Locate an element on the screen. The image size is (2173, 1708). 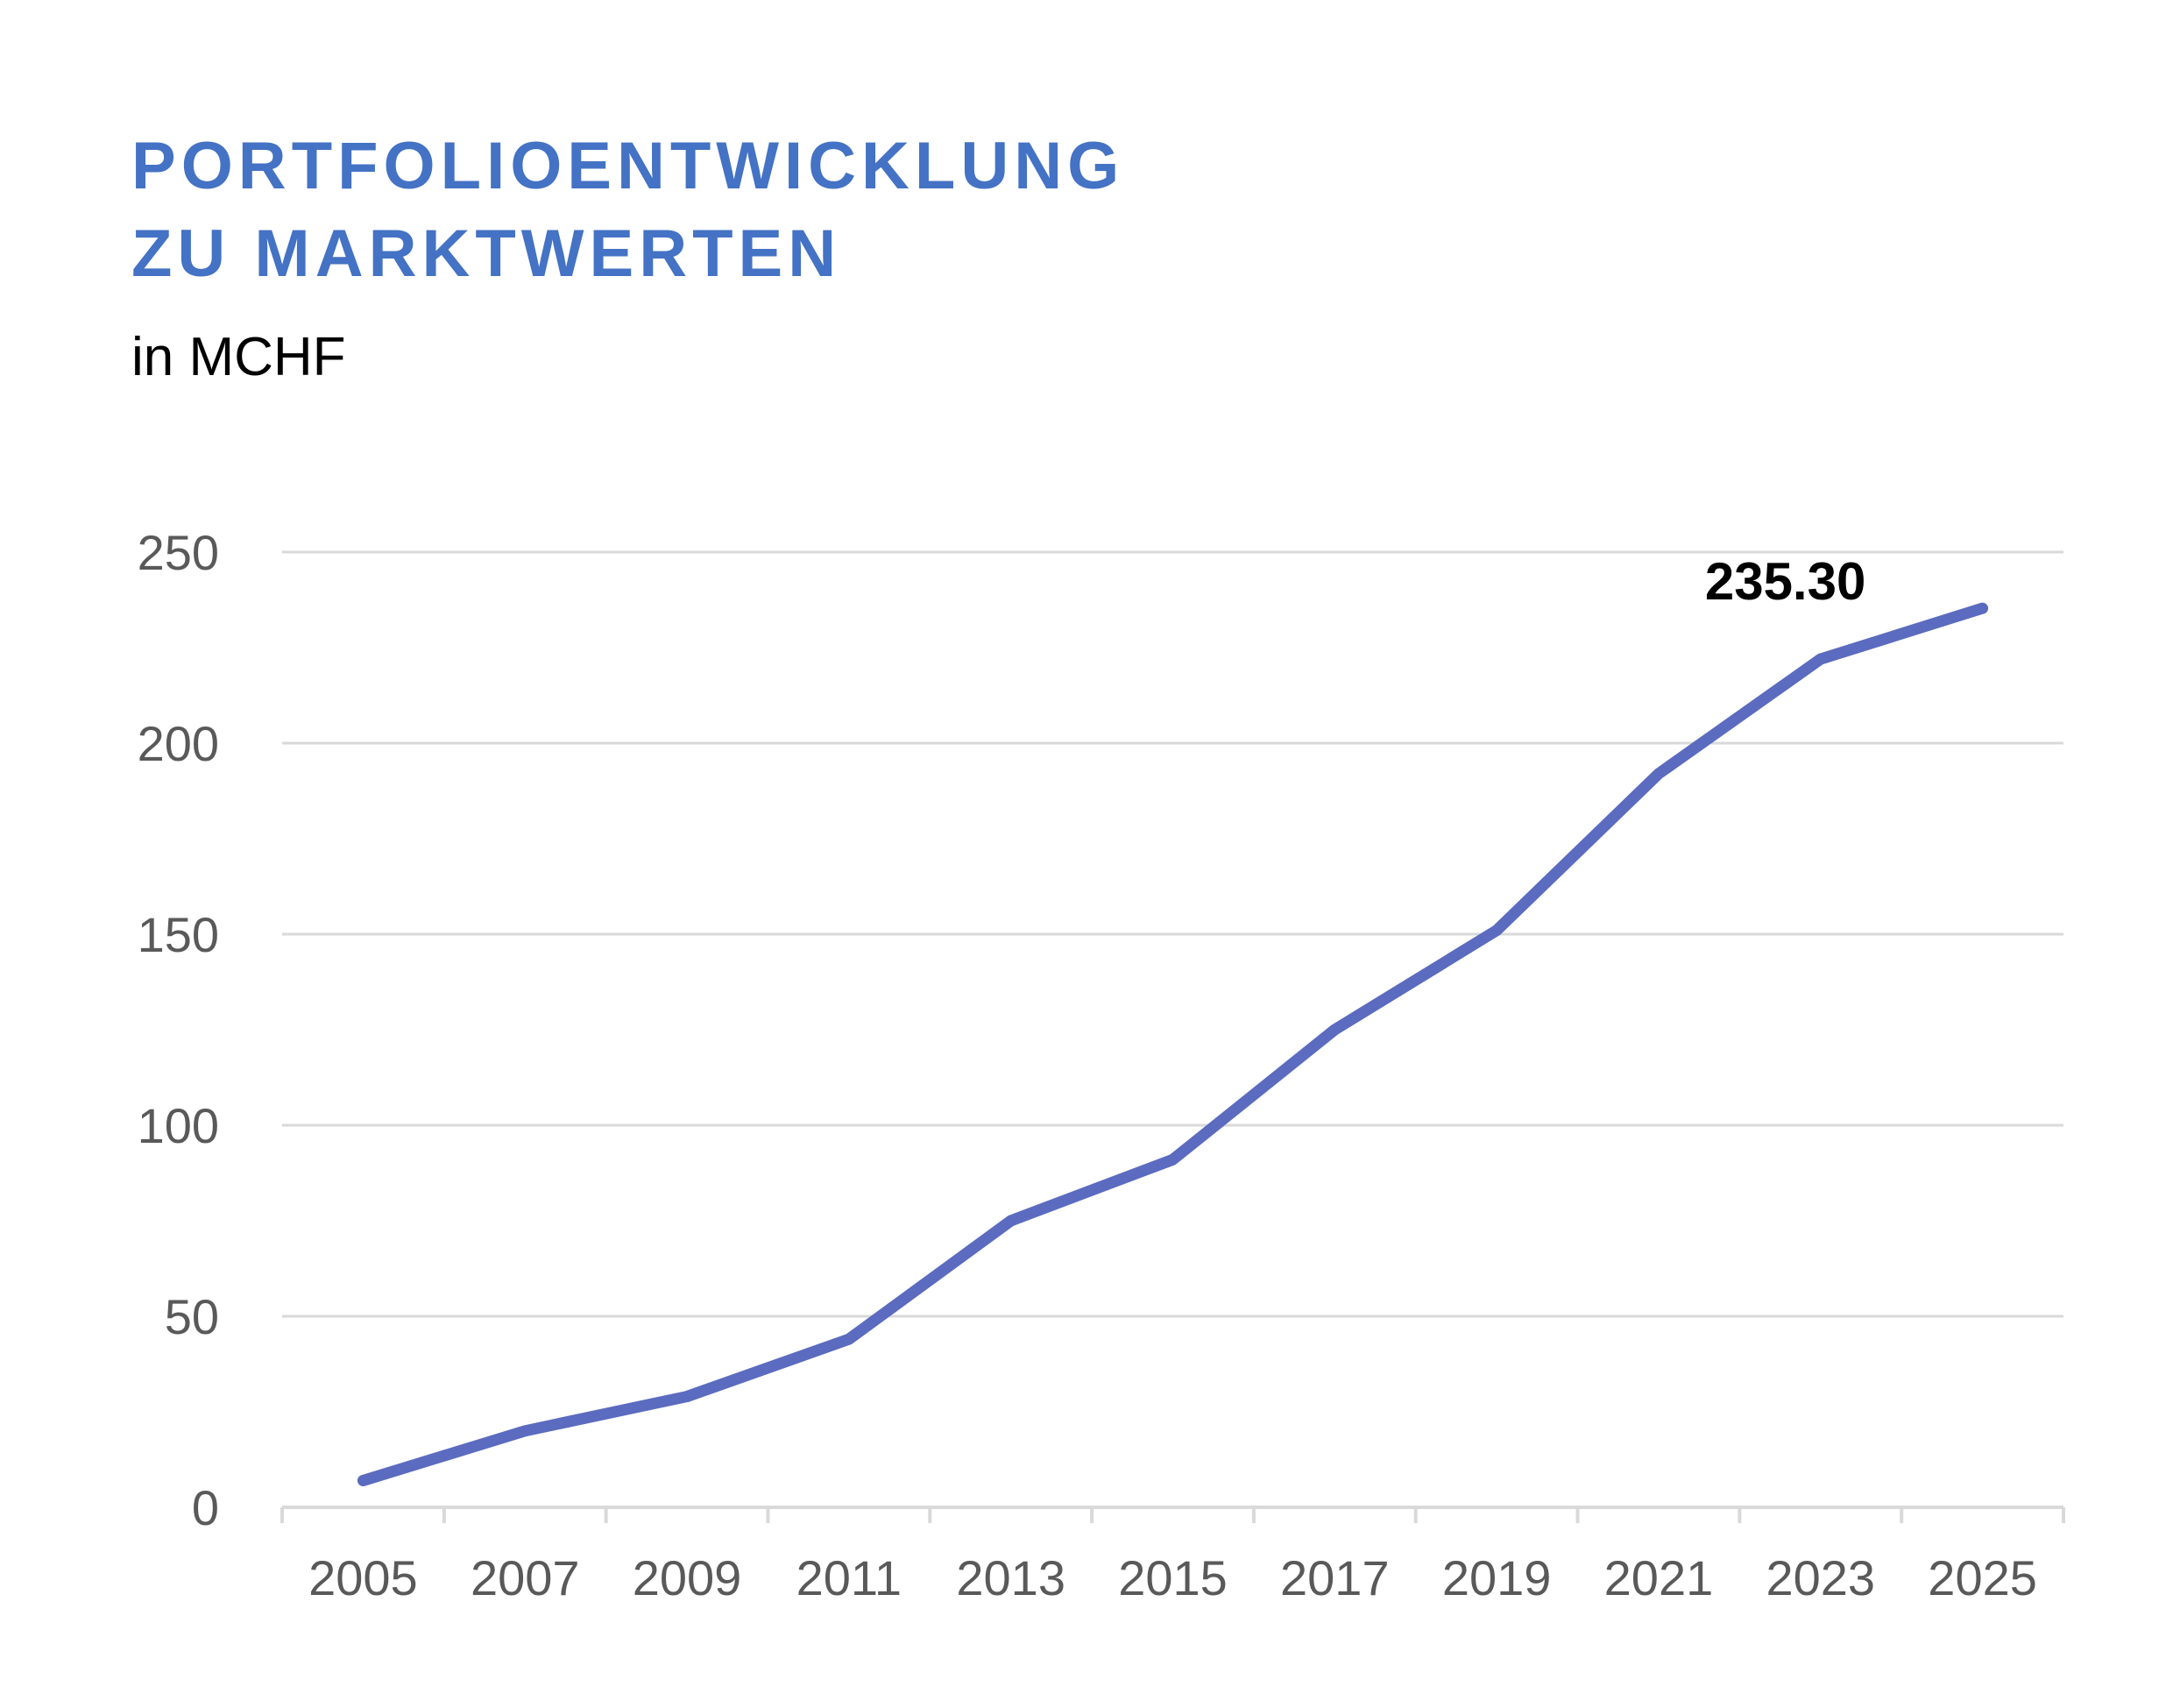
y-tick-label: 100 is located at coordinates (178, 1125).